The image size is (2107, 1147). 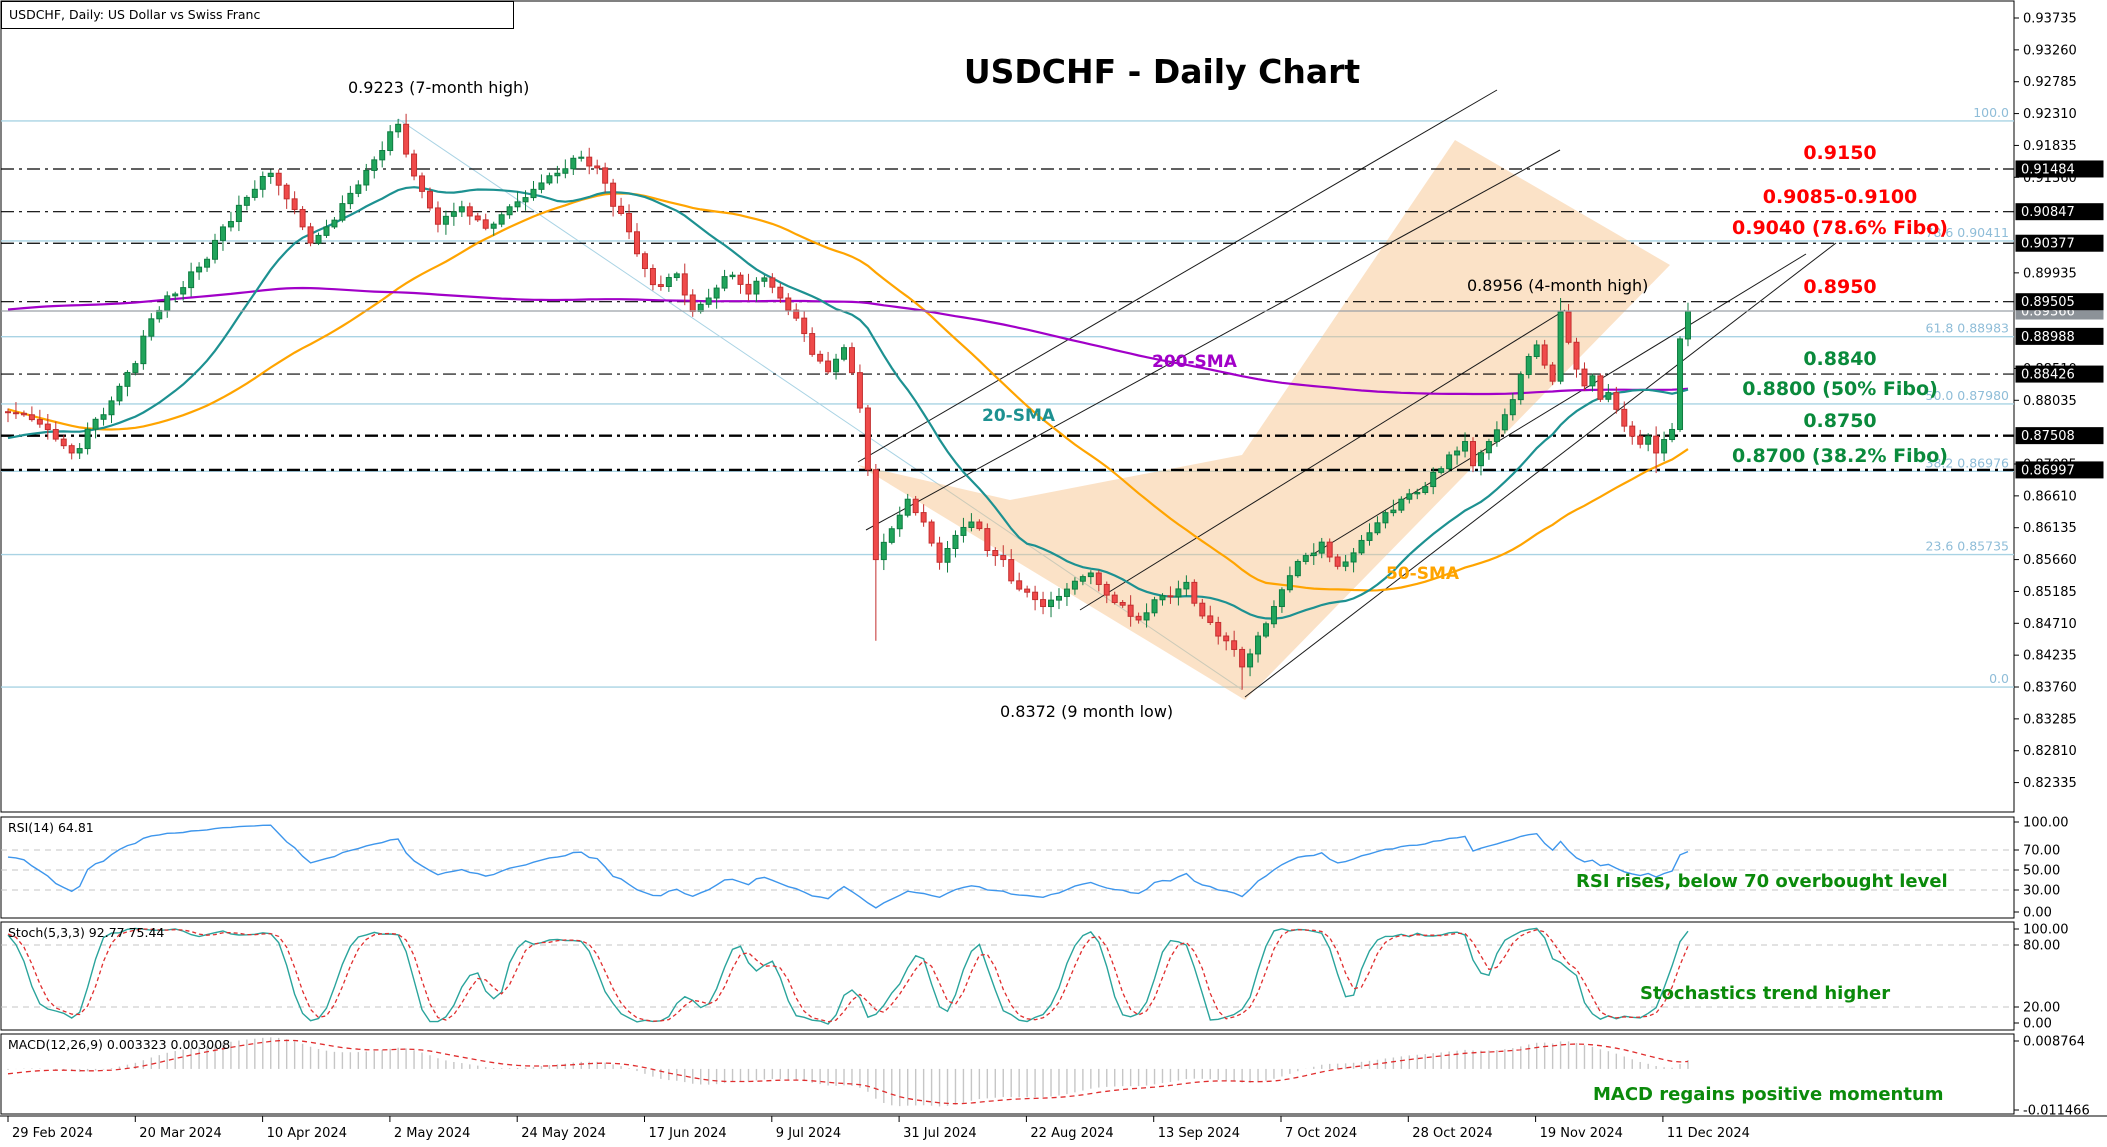 What do you see at coordinates (2050, 82) in the screenshot?
I see `svg-text: 0.92785` at bounding box center [2050, 82].